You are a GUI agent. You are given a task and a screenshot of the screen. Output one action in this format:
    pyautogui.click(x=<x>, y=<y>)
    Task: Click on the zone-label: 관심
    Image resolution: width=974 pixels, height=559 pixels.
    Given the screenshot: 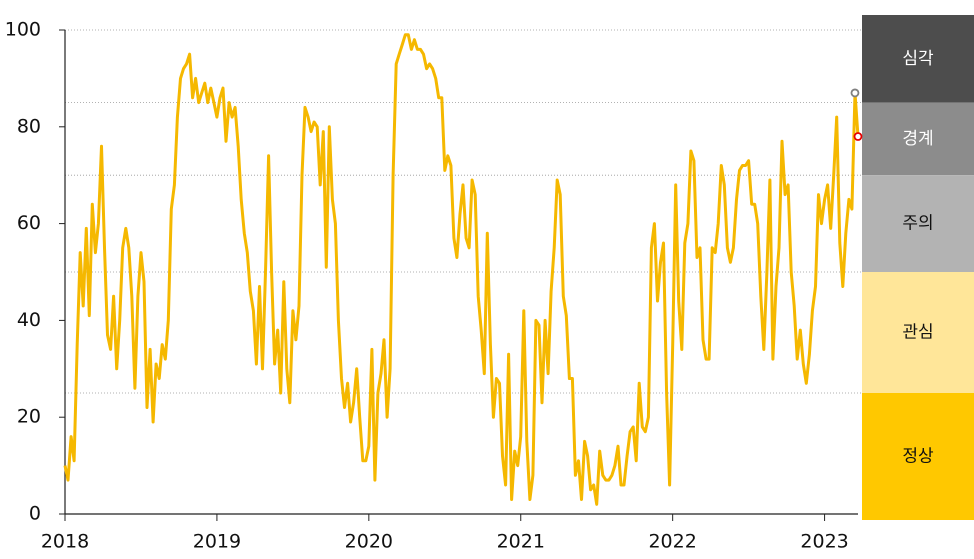 What is the action you would take?
    pyautogui.click(x=917, y=333)
    